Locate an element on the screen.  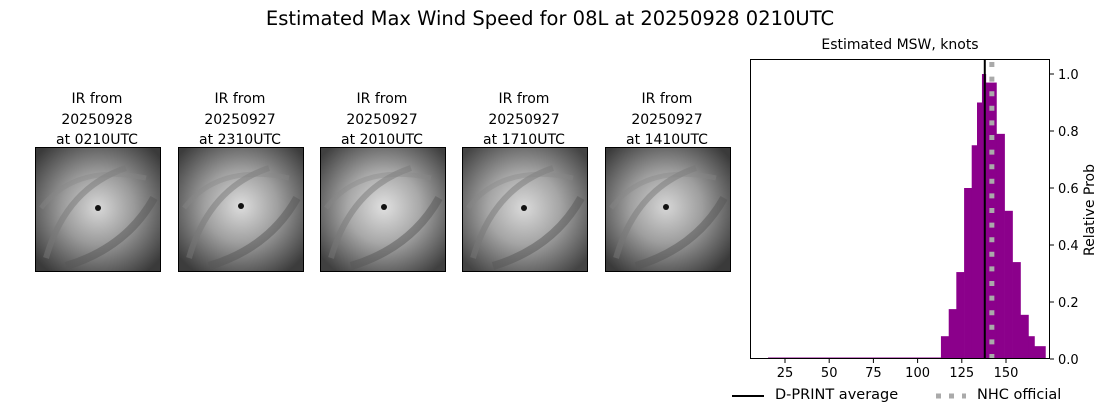
y-tick-label: 0.0 is located at coordinates (1068, 360).